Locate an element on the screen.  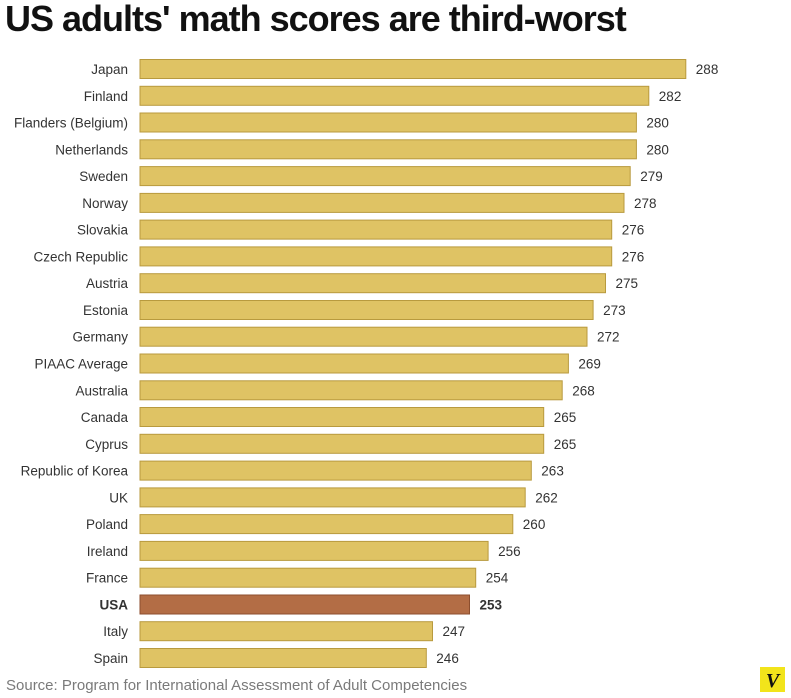
category-label-france: France is located at coordinates (107, 578).